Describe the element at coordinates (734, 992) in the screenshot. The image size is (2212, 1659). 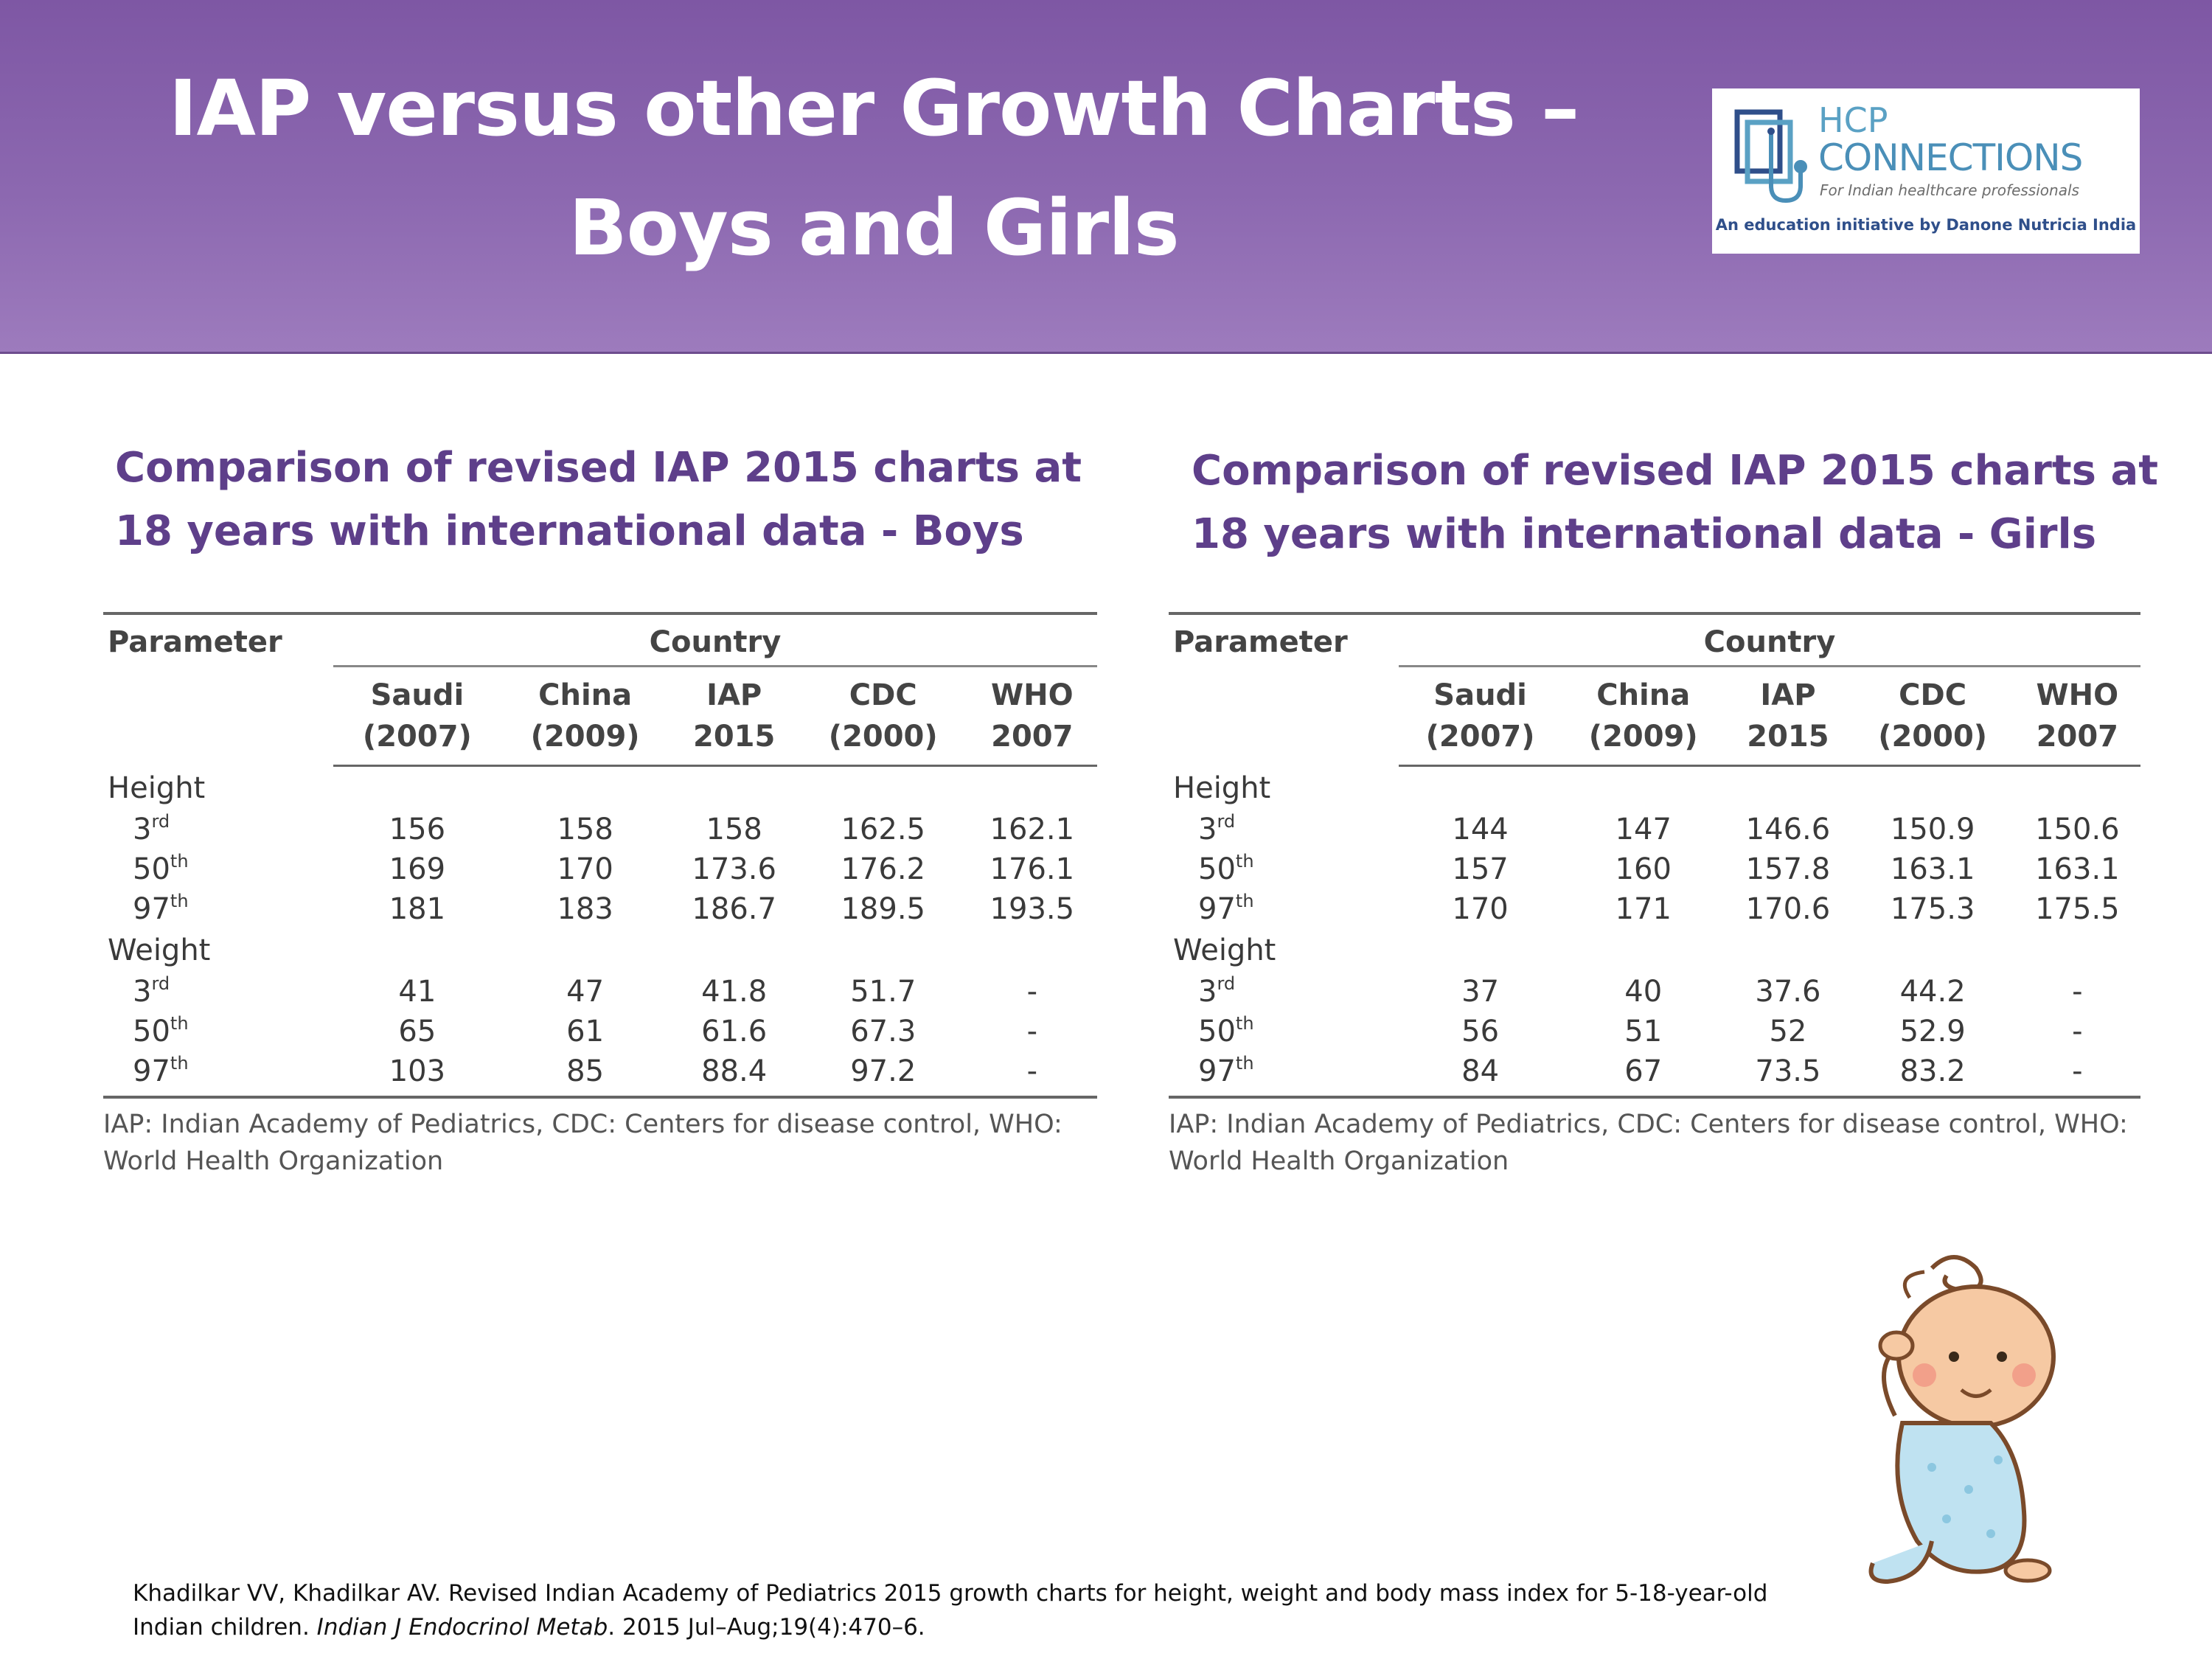
I see `cell: 41.8` at that location.